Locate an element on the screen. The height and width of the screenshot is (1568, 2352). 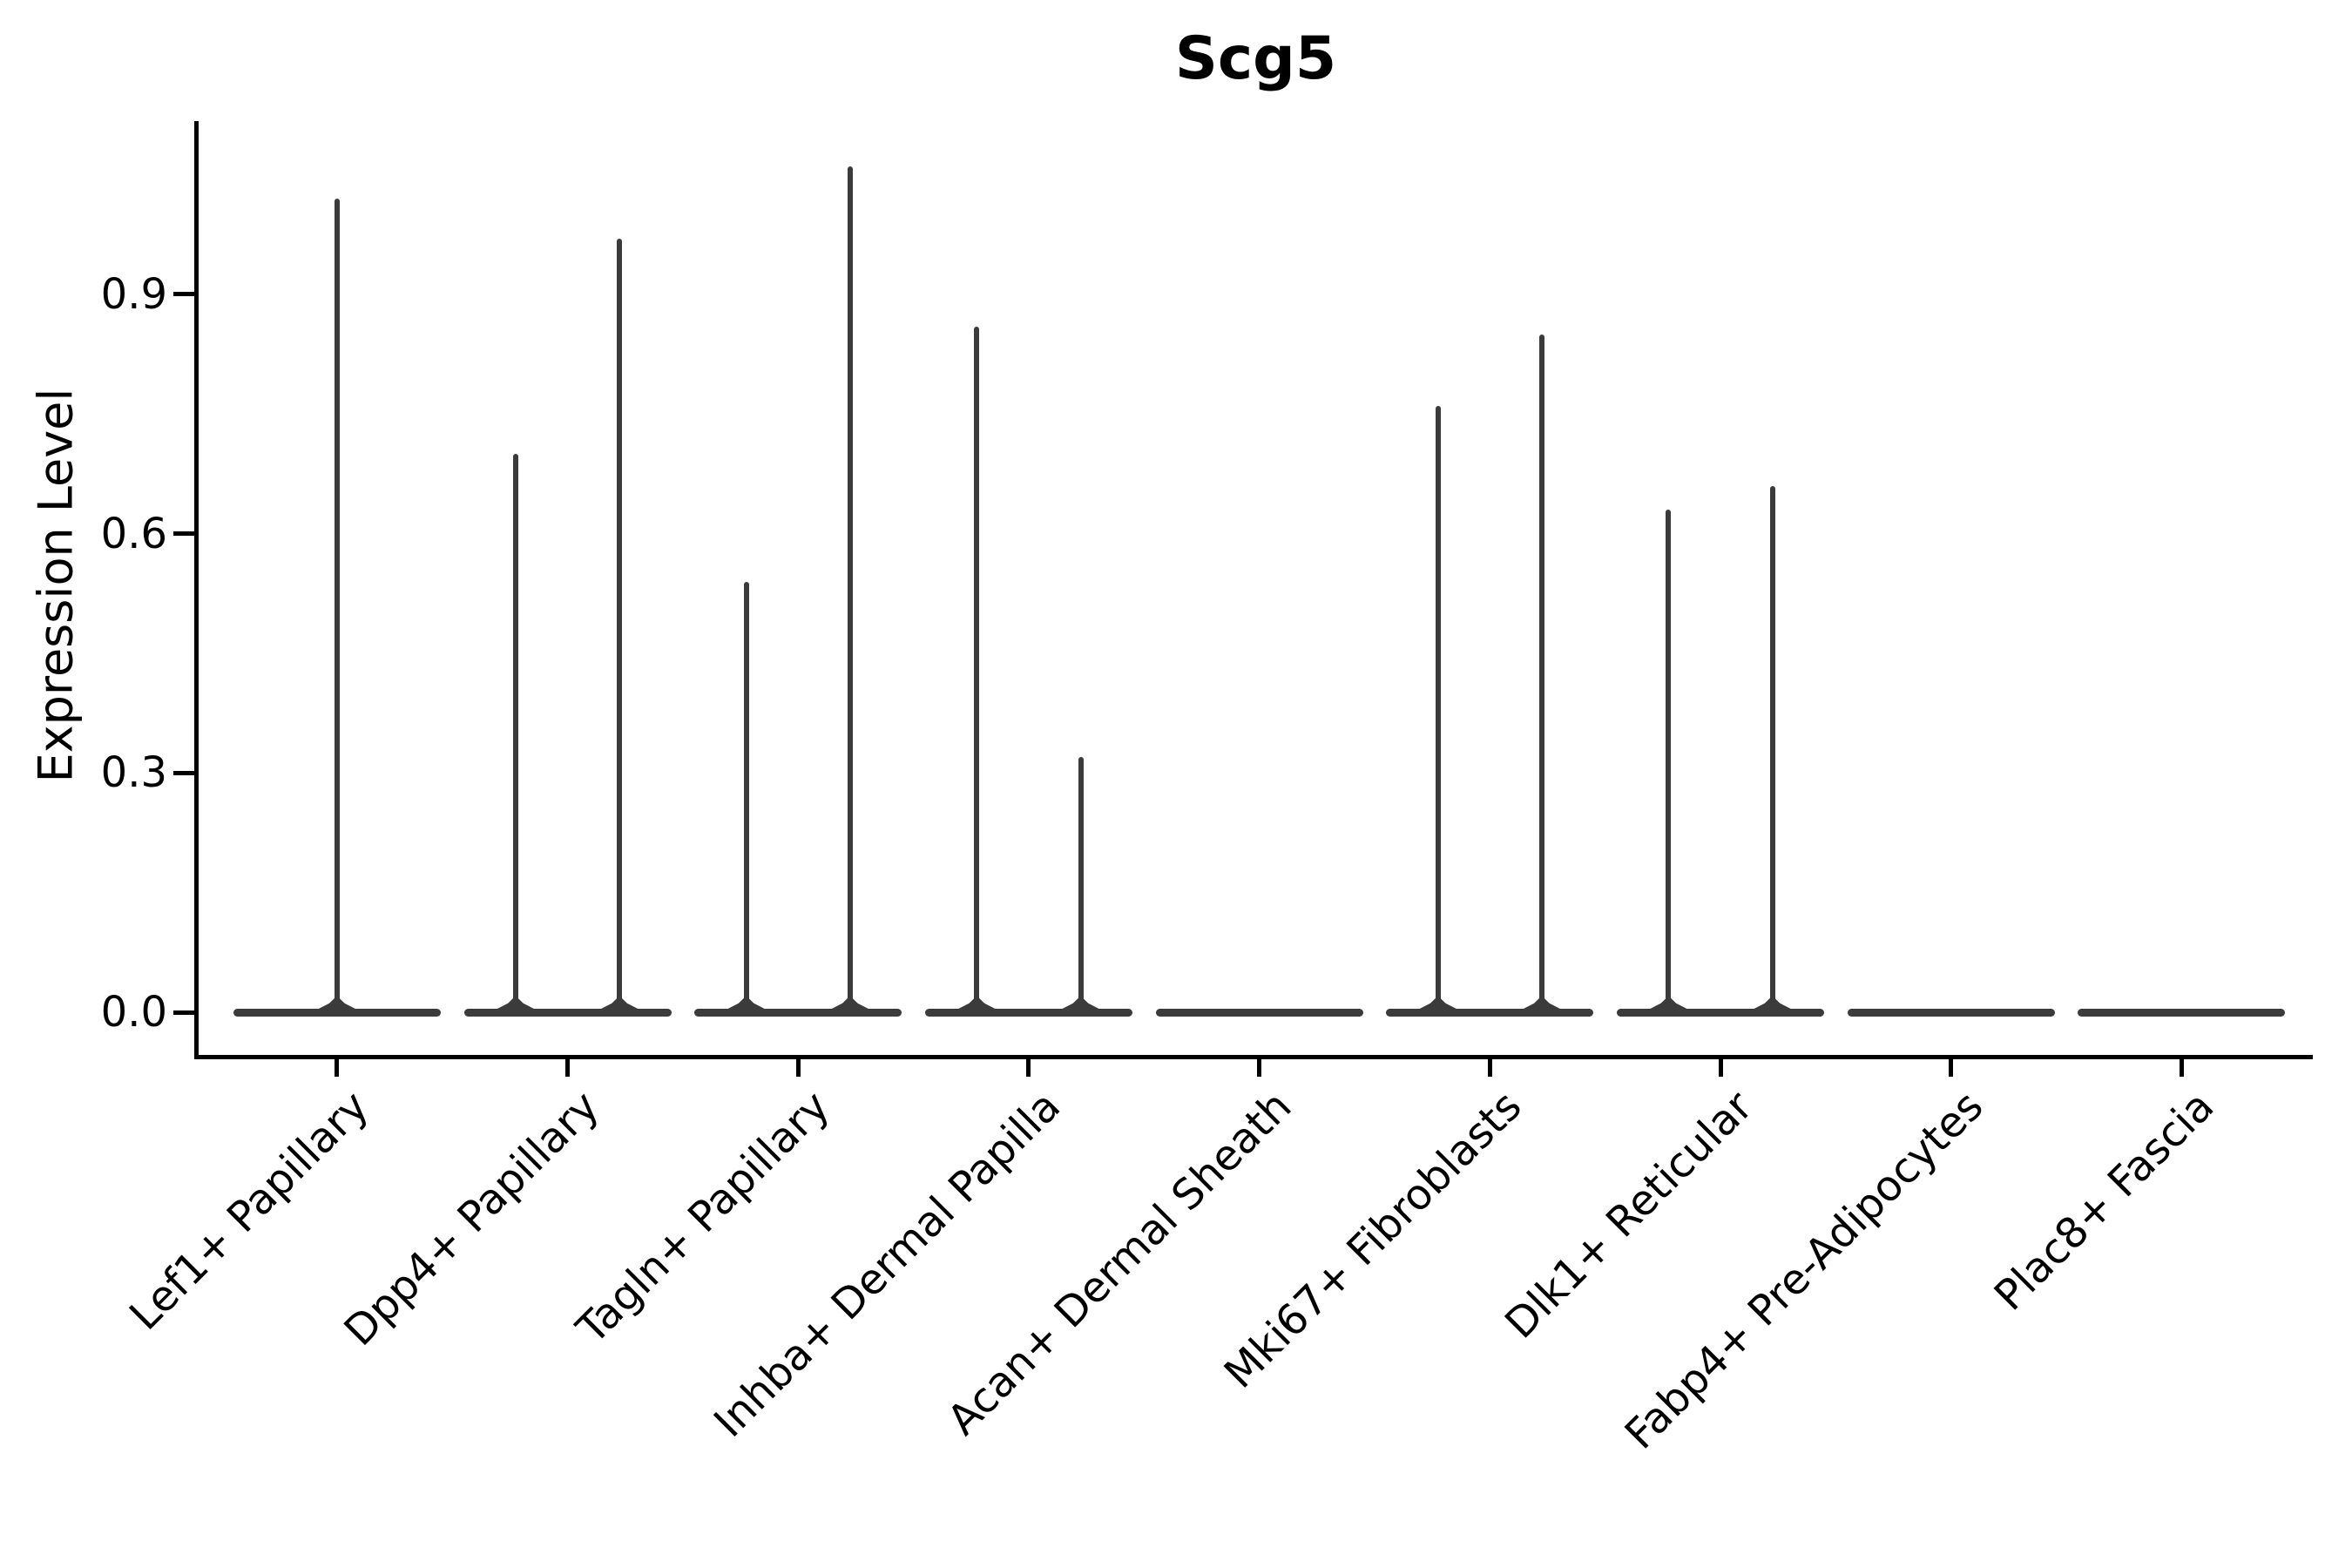
x-tick-label: Tagln+ Papillary is located at coordinates (704, 1217).